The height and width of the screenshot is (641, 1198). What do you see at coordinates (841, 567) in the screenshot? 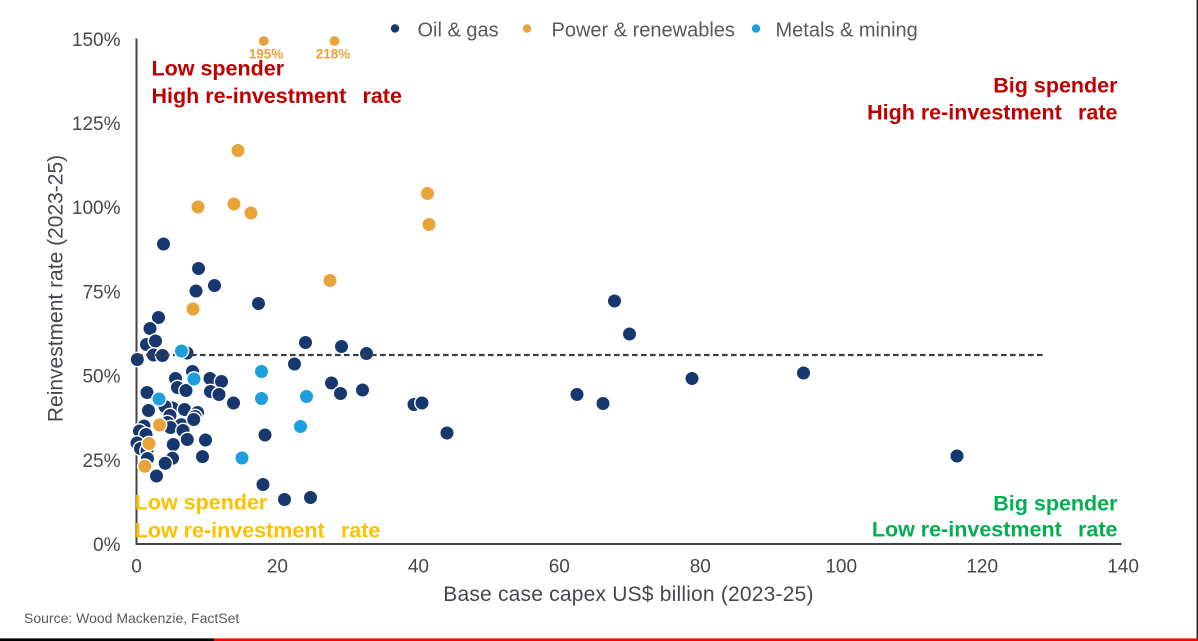
I see `svg-text: 100` at bounding box center [841, 567].